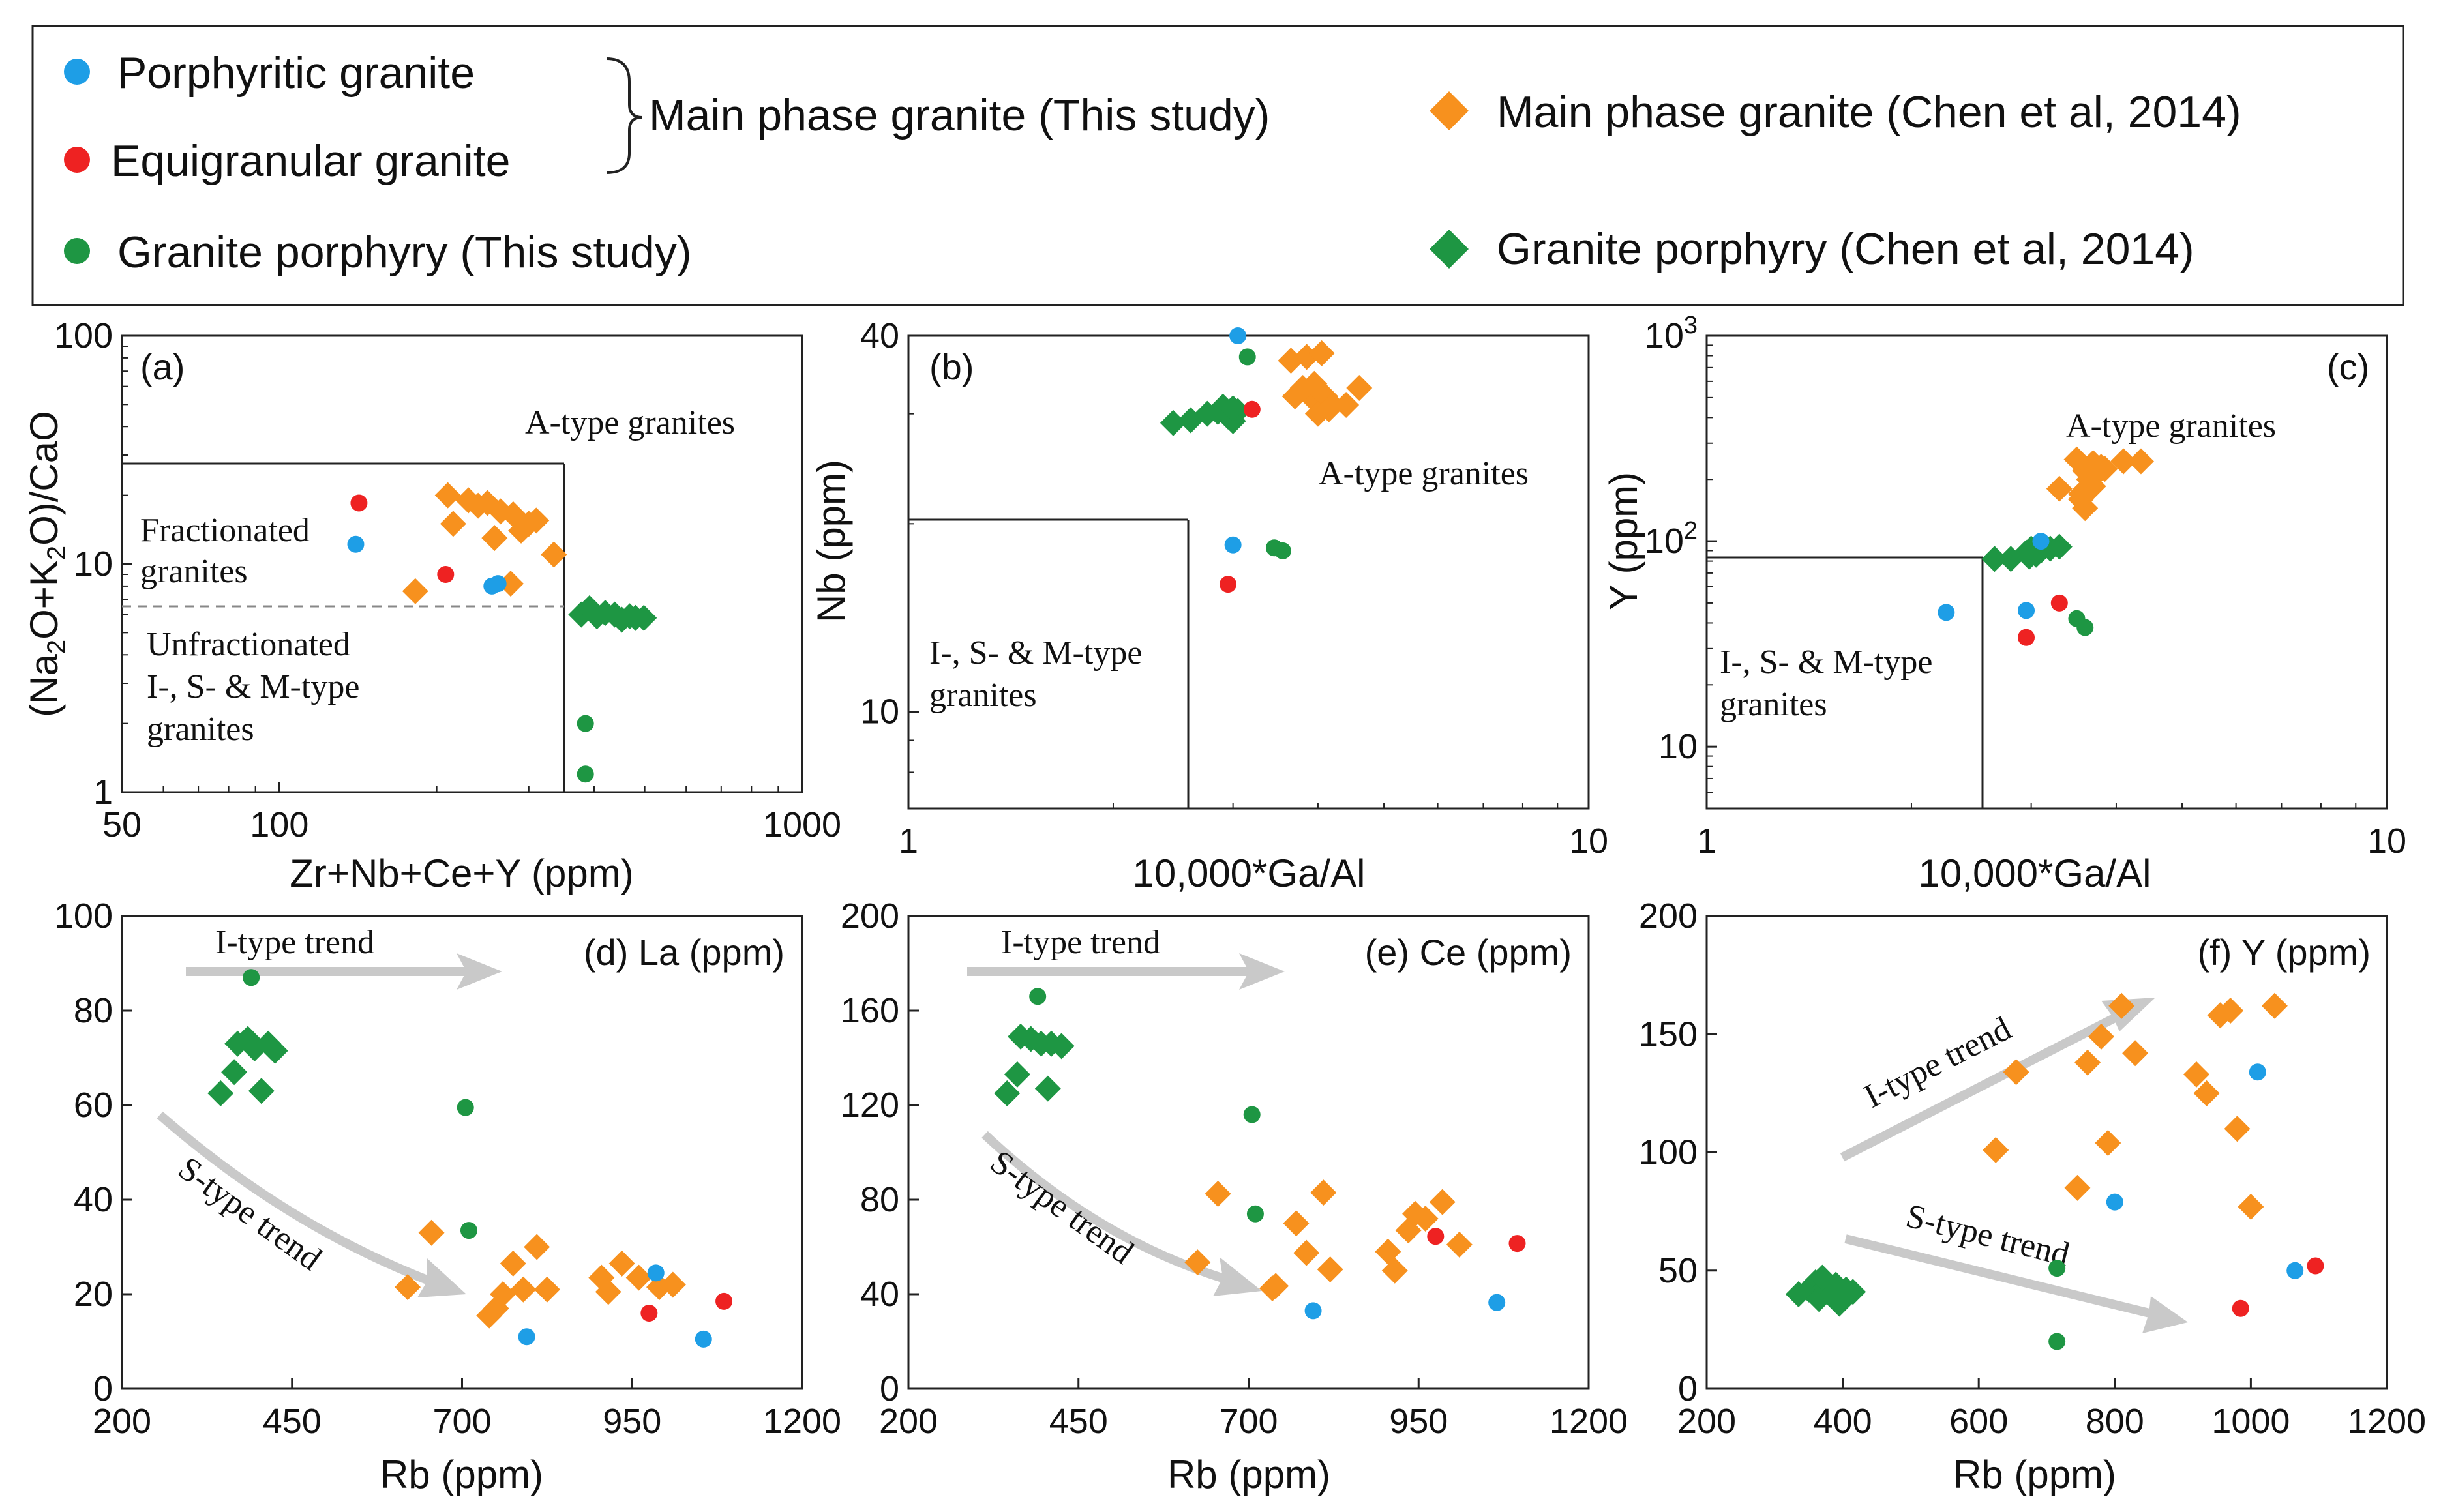  What do you see at coordinates (1836, 1284) in the screenshot?
I see `panel-f-point-chen-porphyry` at bounding box center [1836, 1284].